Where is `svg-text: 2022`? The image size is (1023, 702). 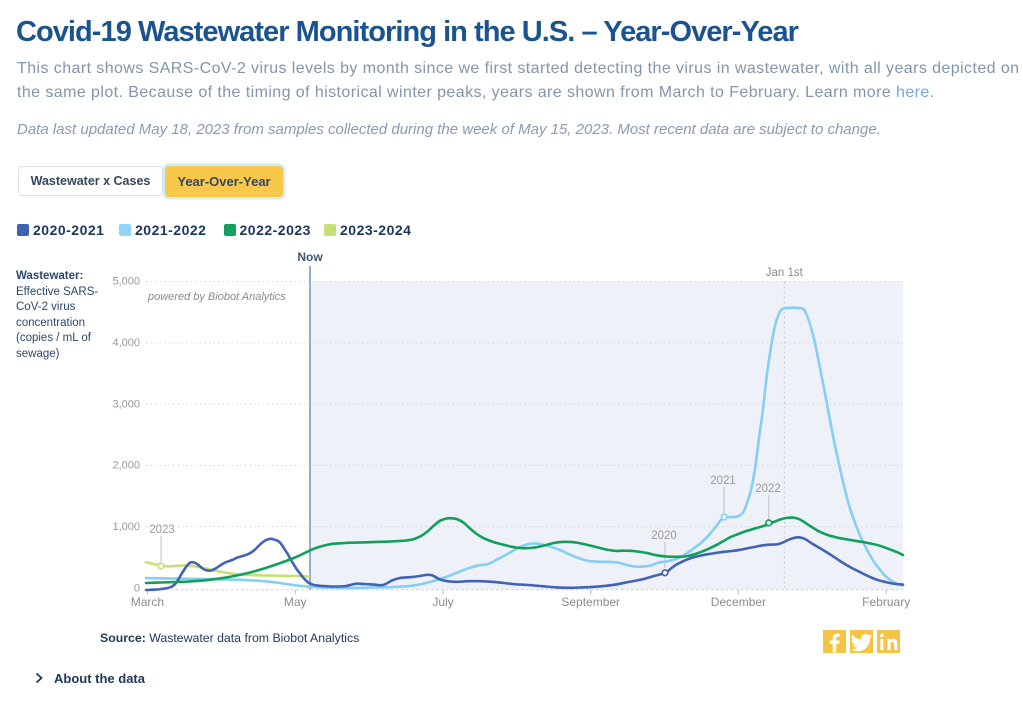
svg-text: 2022 is located at coordinates (768, 489).